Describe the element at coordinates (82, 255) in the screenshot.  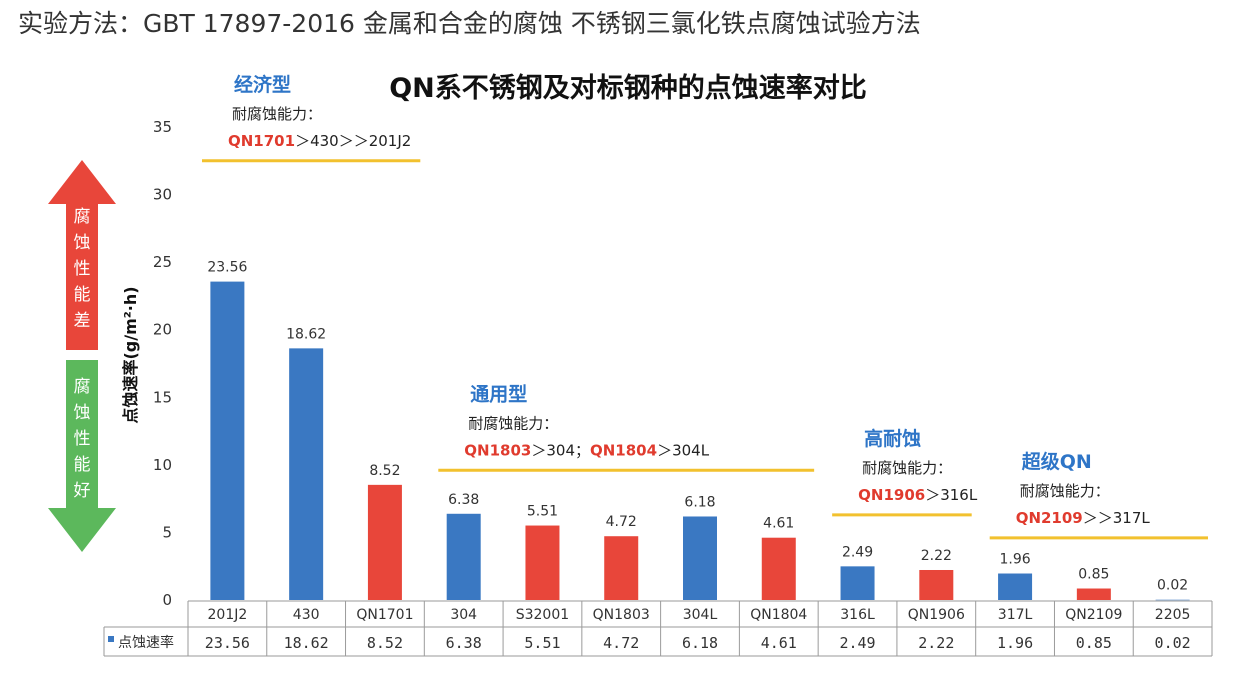
I see `worse-corrosion-arrow` at that location.